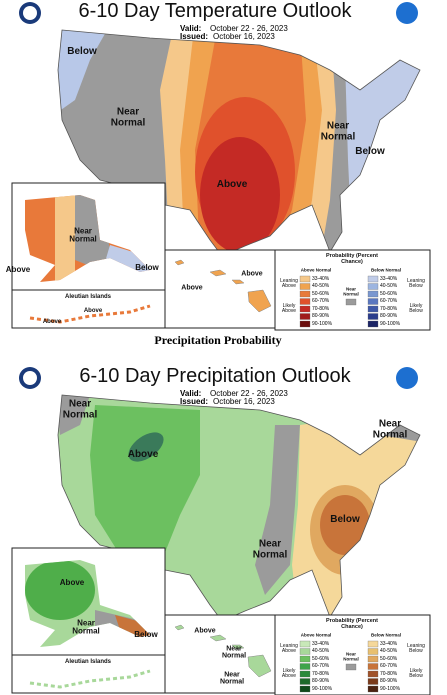  Describe the element at coordinates (321, 316) in the screenshot. I see `legend-percent: 80-90%` at that location.